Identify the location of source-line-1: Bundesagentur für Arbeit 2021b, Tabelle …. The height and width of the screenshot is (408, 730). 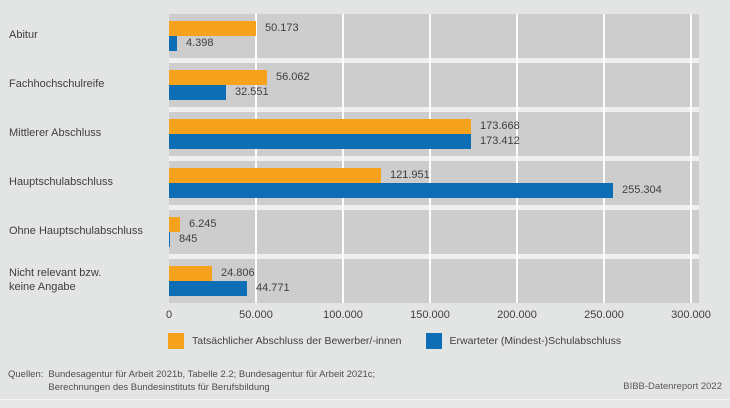
(212, 374).